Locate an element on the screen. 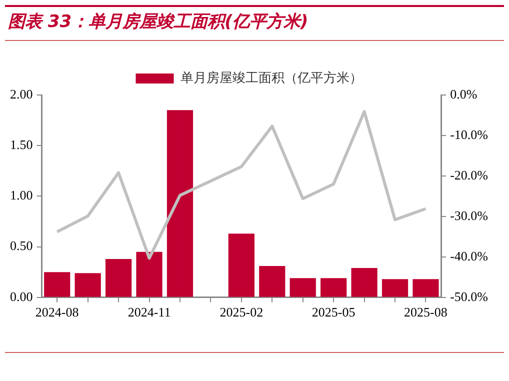 This screenshot has height=381, width=509. x-tick-label: 2024-08 is located at coordinates (57, 312).